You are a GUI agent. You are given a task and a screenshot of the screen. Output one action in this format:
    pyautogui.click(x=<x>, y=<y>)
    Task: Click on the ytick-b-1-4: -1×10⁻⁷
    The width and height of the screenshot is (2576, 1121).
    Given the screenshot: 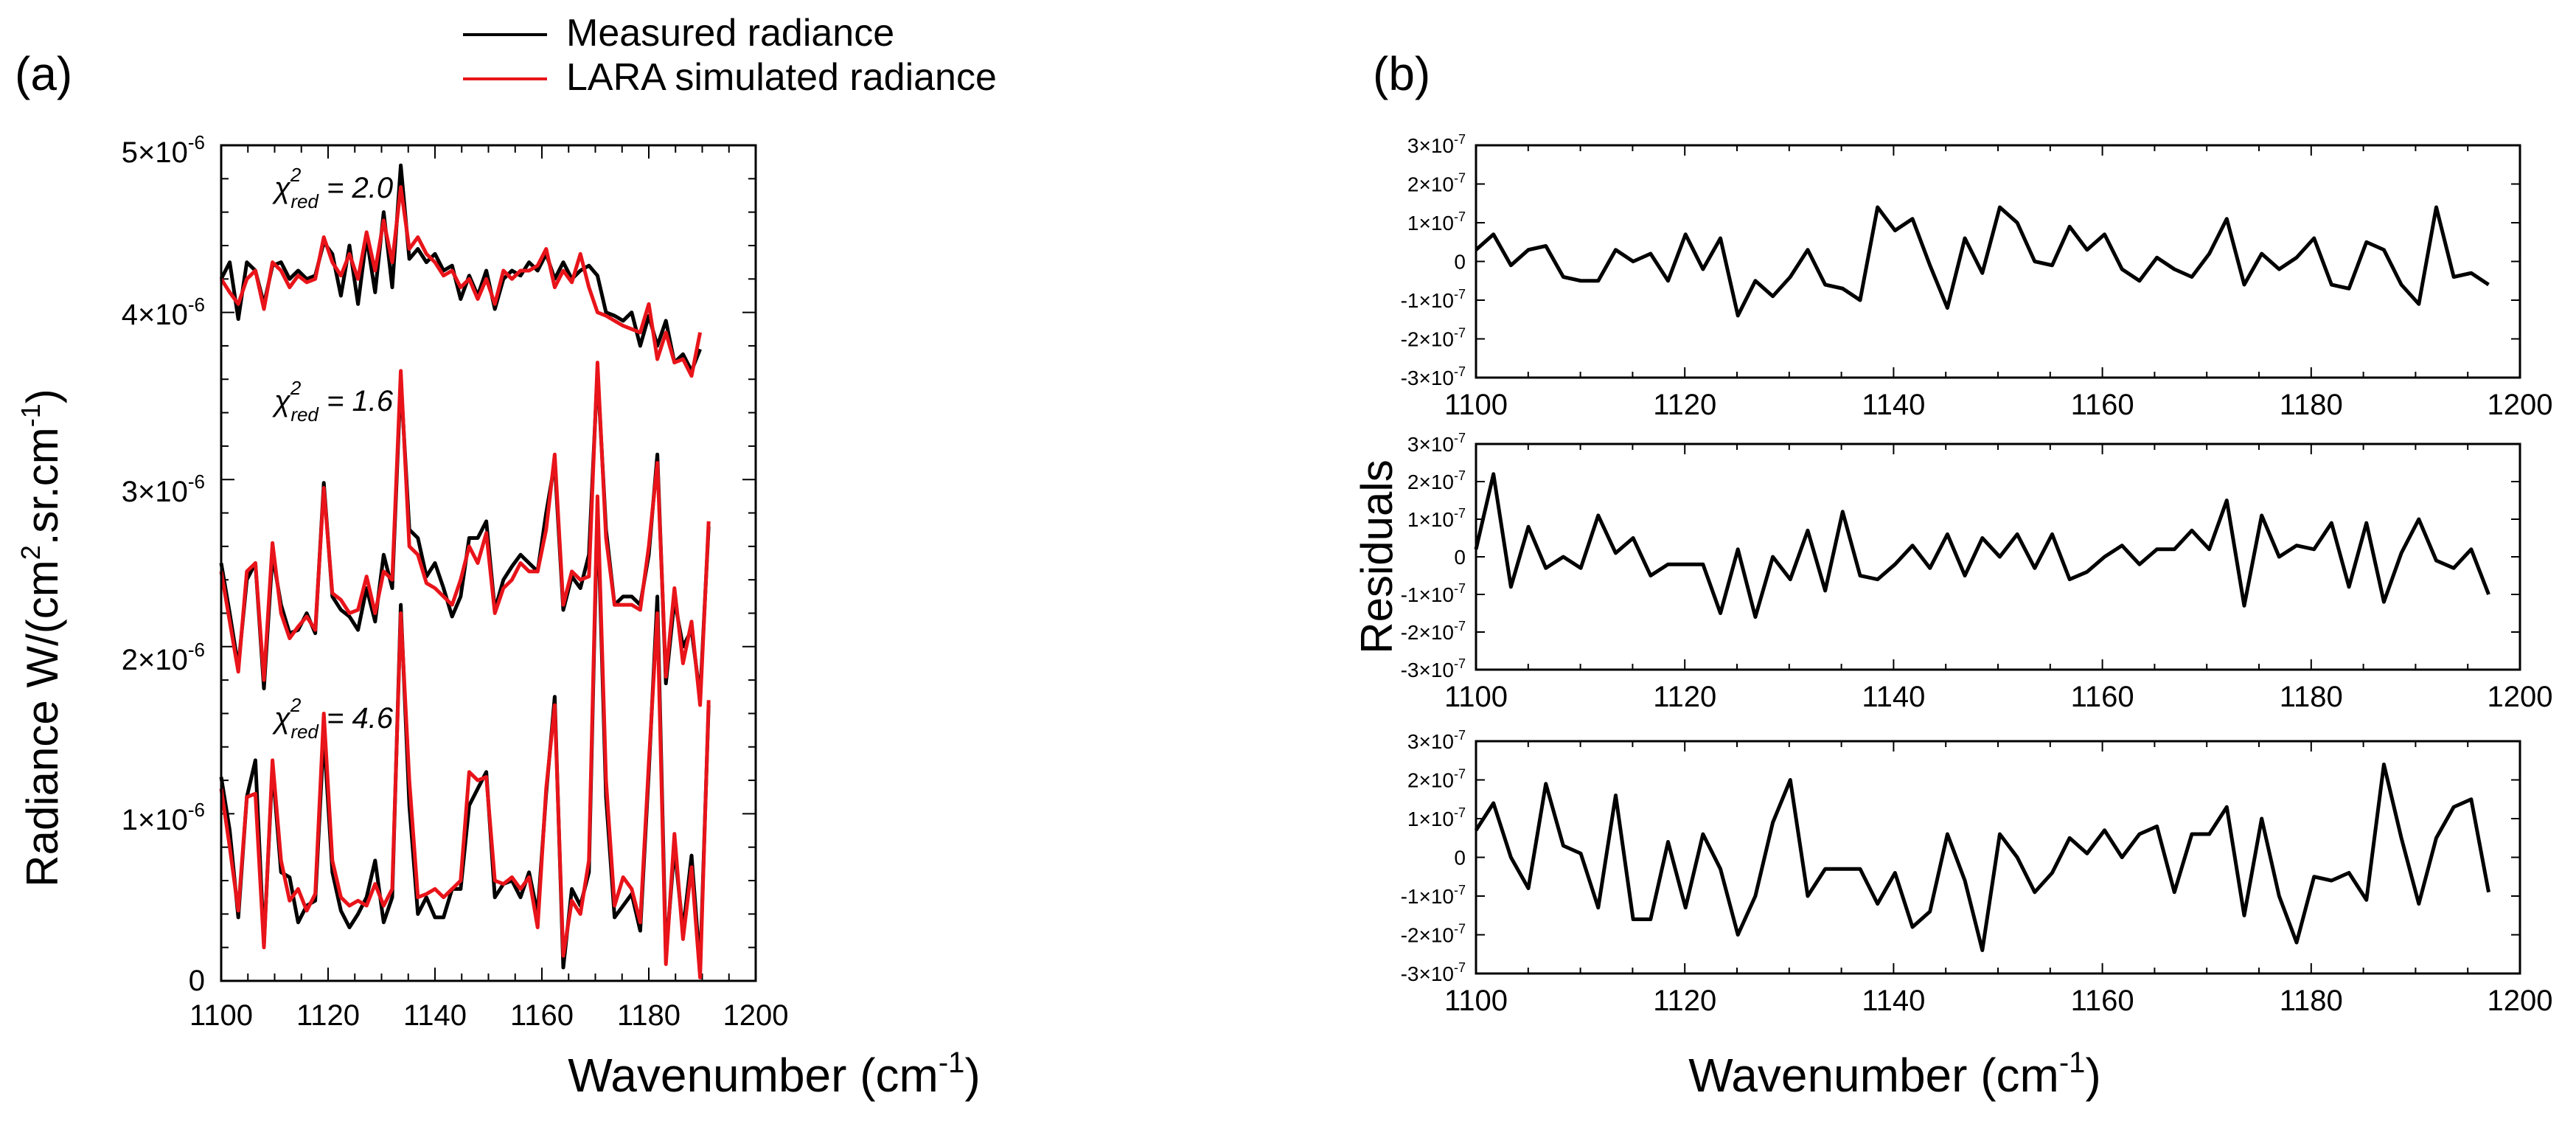 What is the action you would take?
    pyautogui.click(x=1433, y=593)
    